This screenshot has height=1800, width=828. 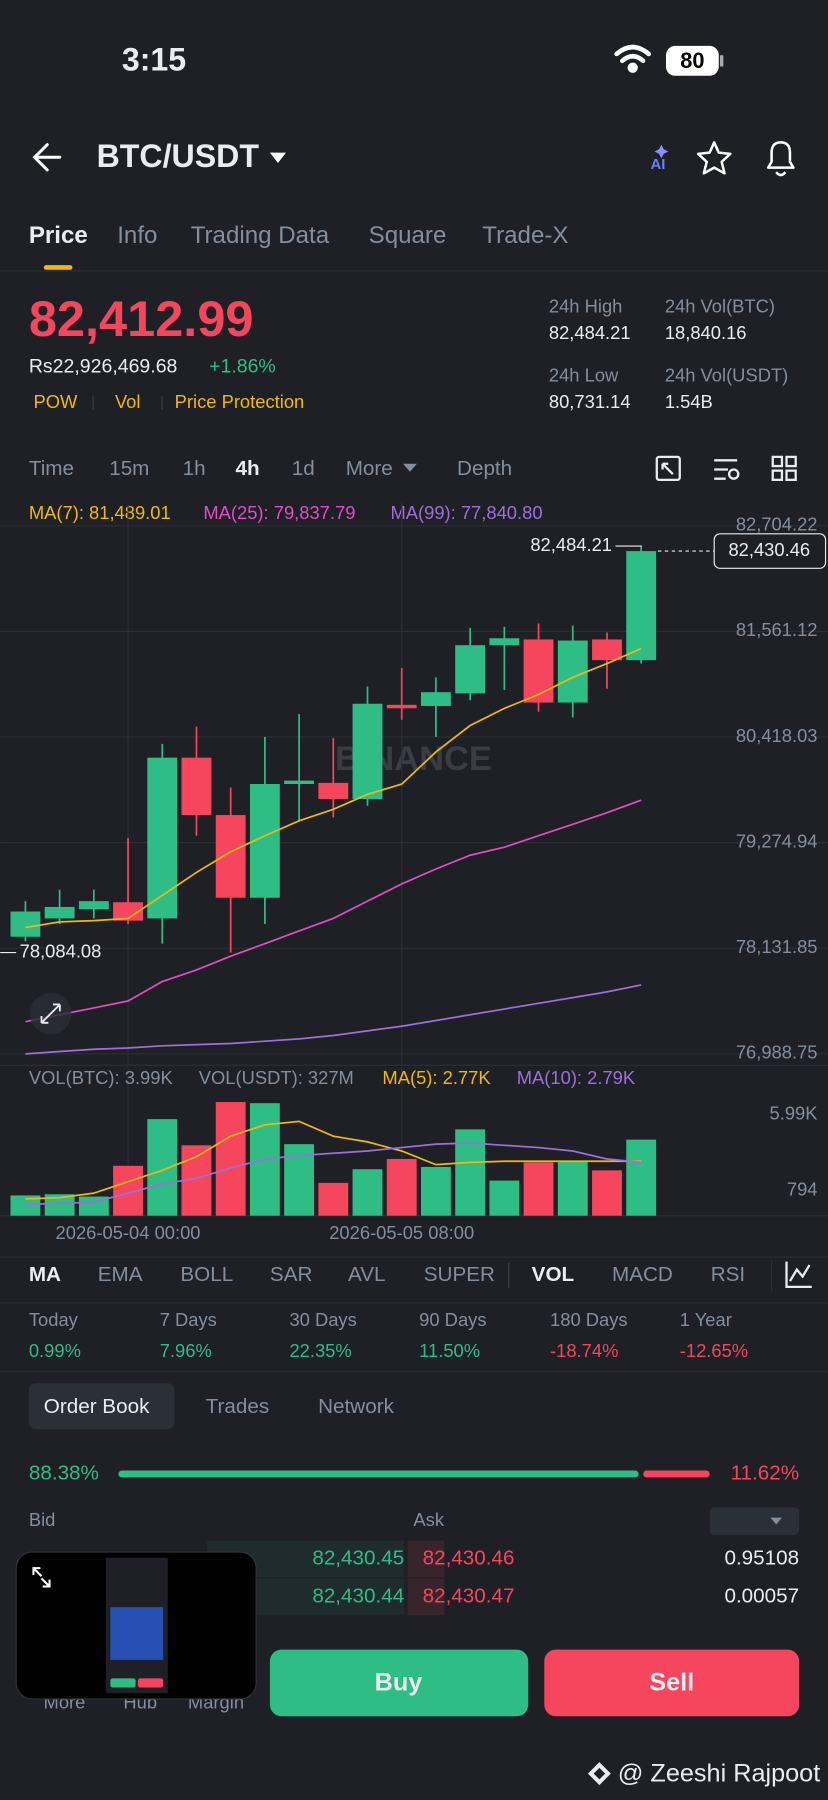 I want to click on ai-sparkle, so click(x=661, y=151).